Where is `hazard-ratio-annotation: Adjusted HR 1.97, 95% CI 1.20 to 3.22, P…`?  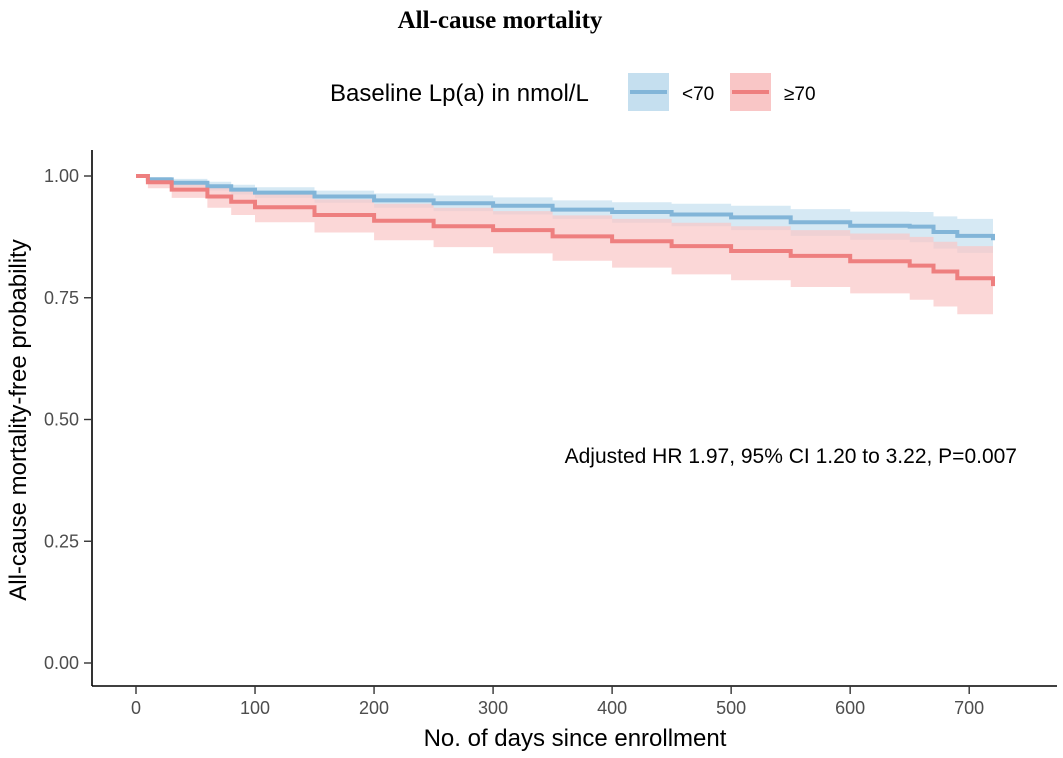
hazard-ratio-annotation: Adjusted HR 1.97, 95% CI 1.20 to 3.22, P… is located at coordinates (791, 456).